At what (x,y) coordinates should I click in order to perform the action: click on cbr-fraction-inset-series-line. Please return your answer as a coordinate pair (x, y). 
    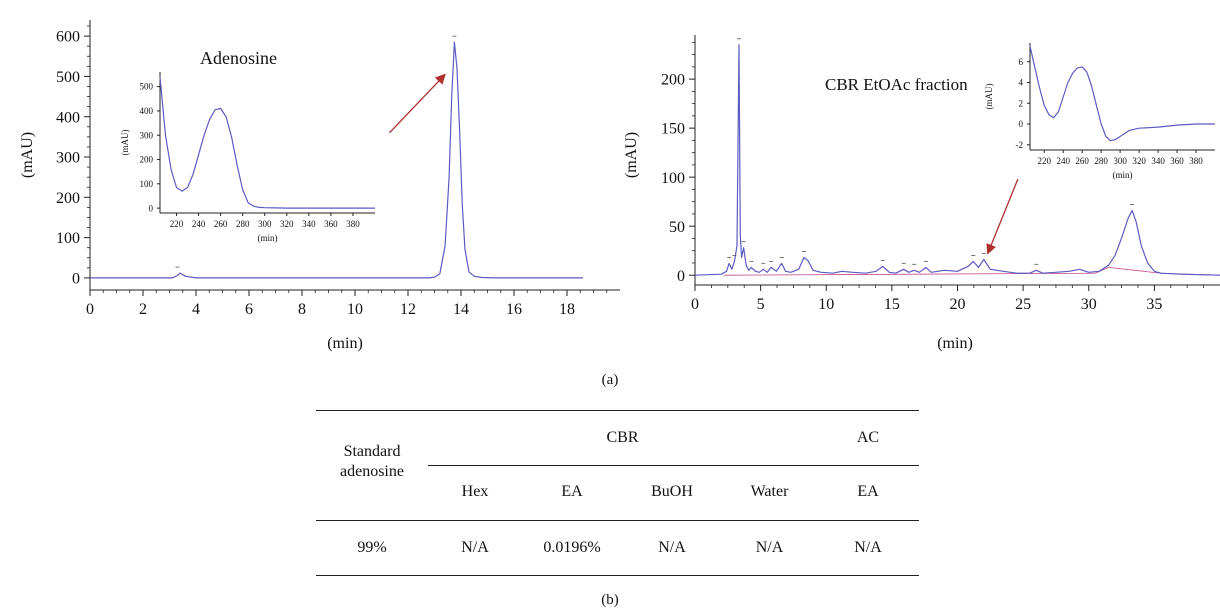
    Looking at the image, I should click on (1122, 93).